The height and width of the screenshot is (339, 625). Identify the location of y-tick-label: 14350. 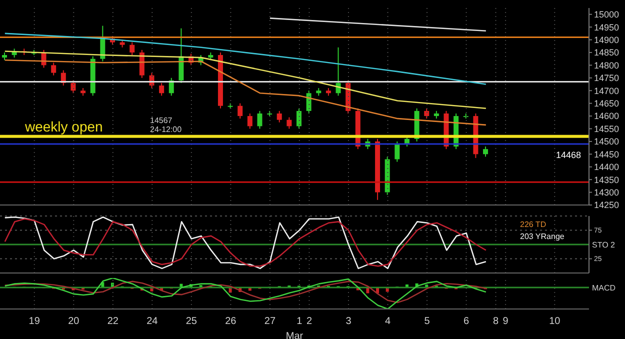
(607, 179).